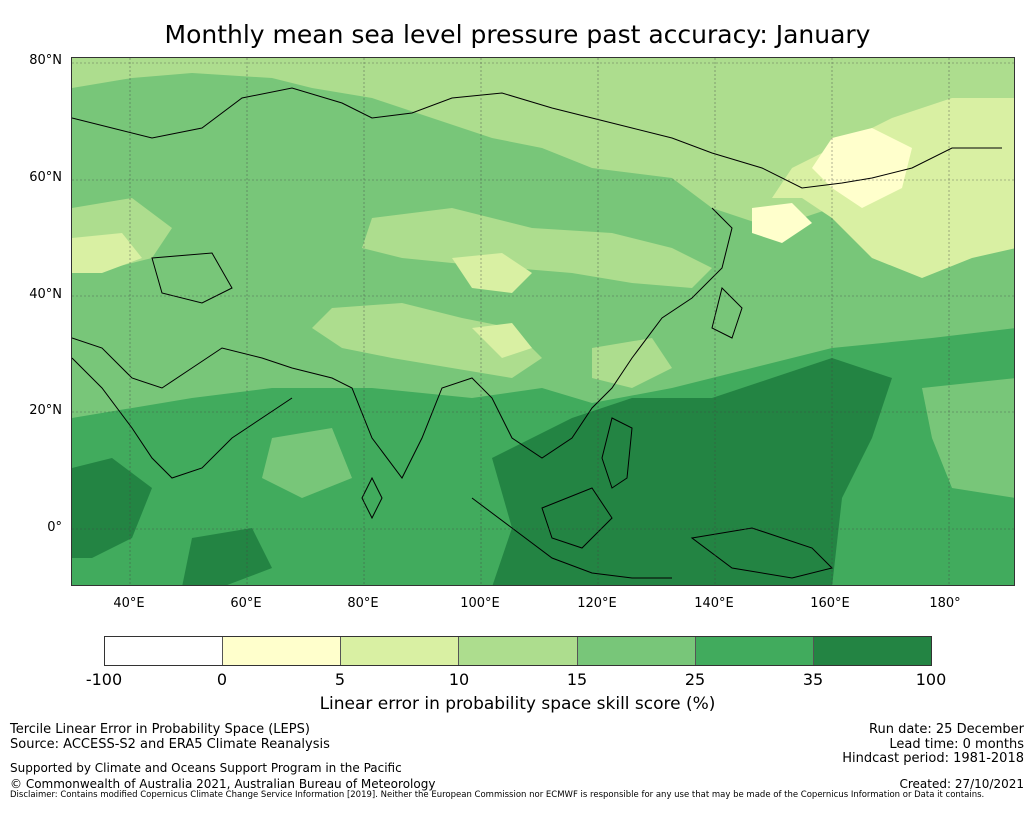 Image resolution: width=1035 pixels, height=816 pixels. I want to click on colorbar-tick: 35, so click(813, 679).